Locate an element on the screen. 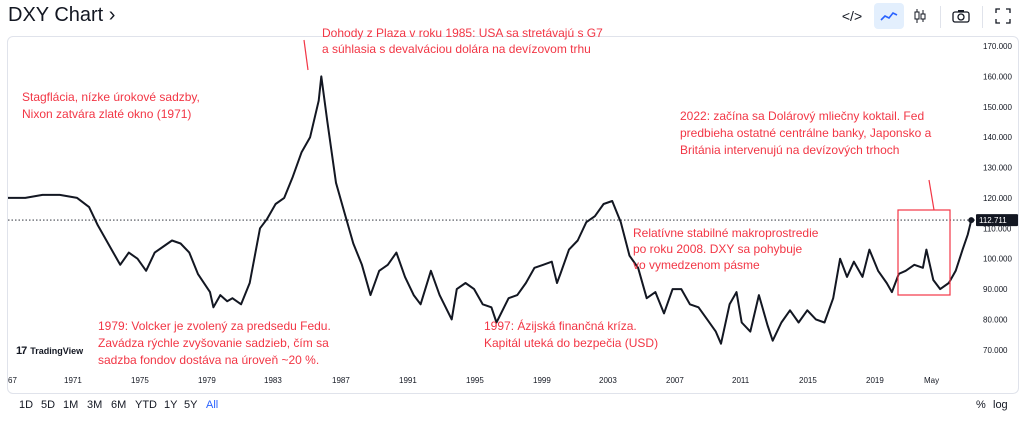  annotation-text: Stagflácia, nízke úrokové sadzby, is located at coordinates (111, 97).